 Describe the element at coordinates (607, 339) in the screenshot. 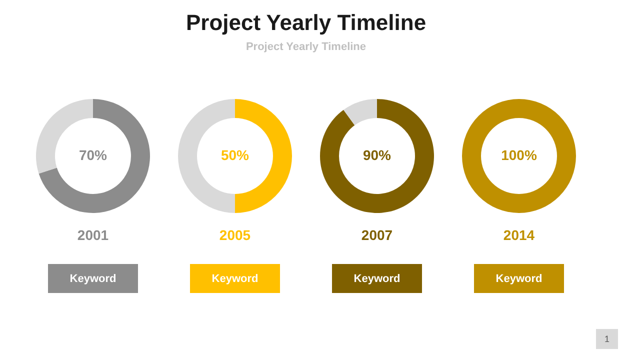

I see `text: 1` at that location.